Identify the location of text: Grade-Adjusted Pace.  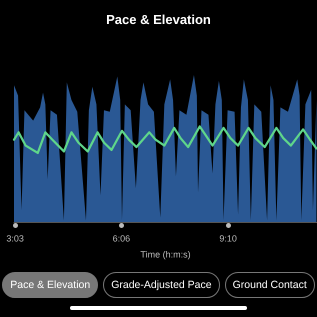
(161, 285).